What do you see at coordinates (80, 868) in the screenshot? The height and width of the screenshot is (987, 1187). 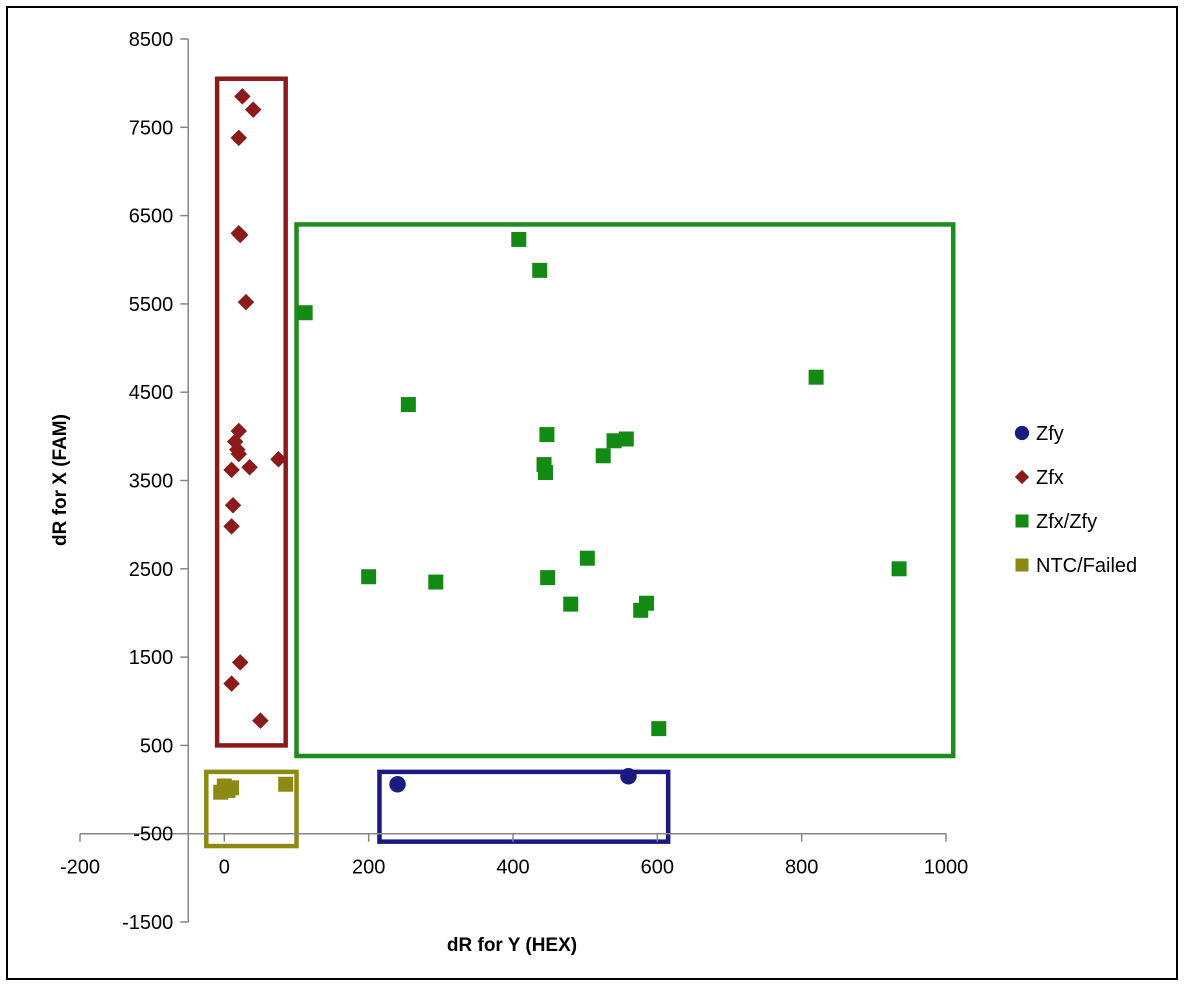 I see `x-tick-label: -200` at bounding box center [80, 868].